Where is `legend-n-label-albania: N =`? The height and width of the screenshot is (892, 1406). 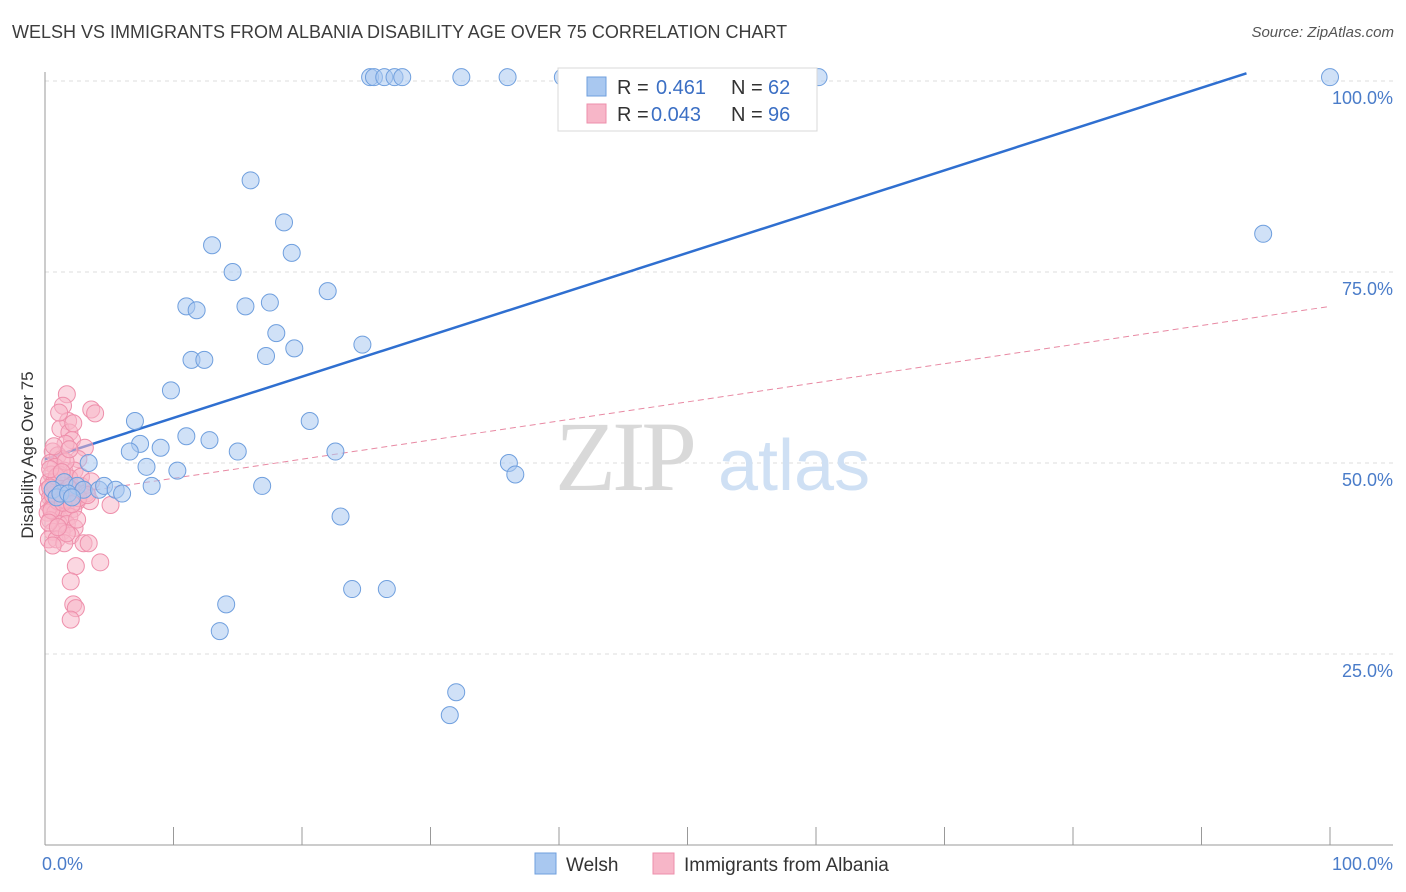
legend-n-label-albania: N = is located at coordinates (747, 115).